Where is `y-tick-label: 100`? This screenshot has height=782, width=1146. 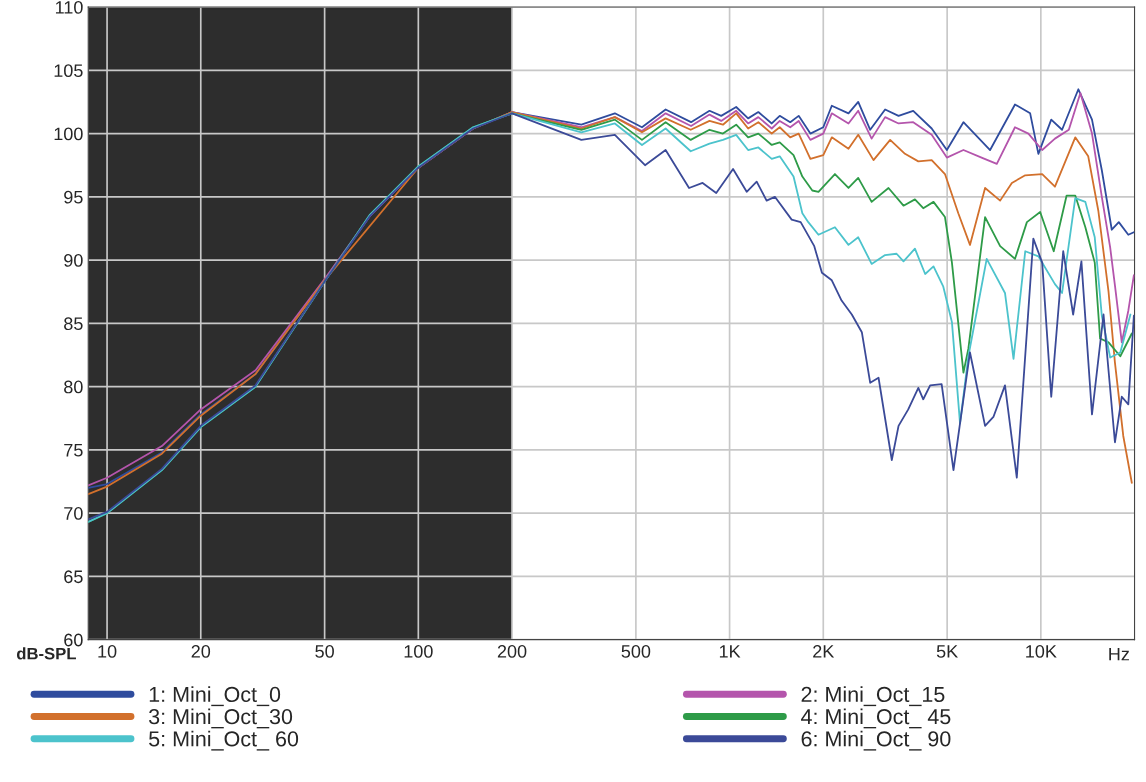
y-tick-label: 100 is located at coordinates (68, 134).